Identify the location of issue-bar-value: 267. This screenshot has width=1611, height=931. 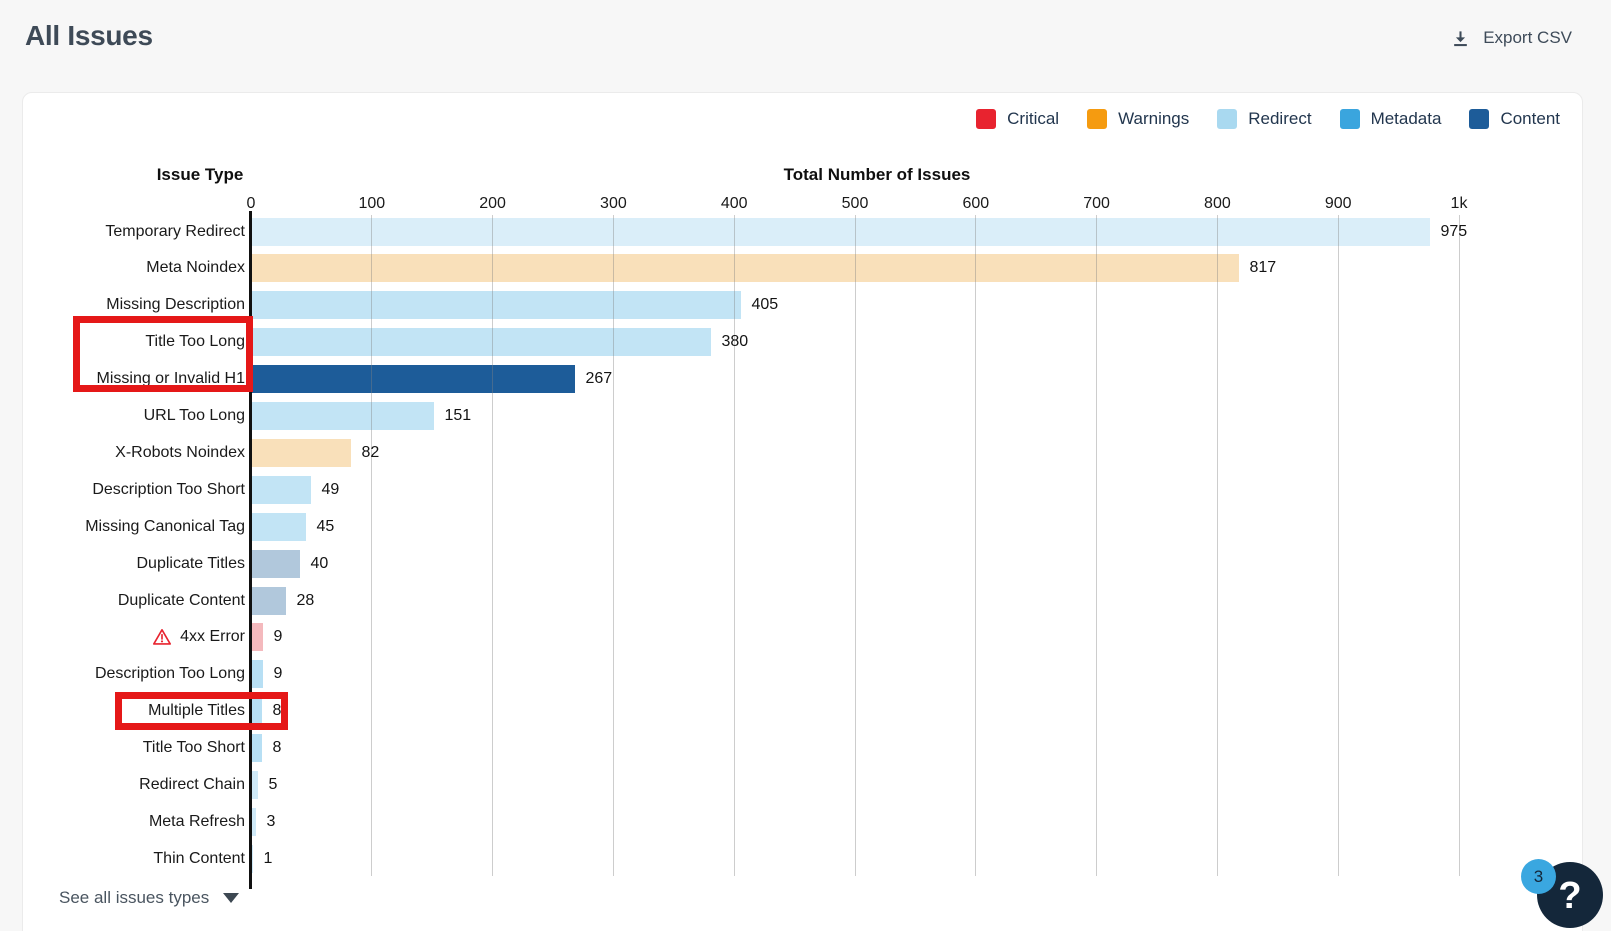
(599, 378).